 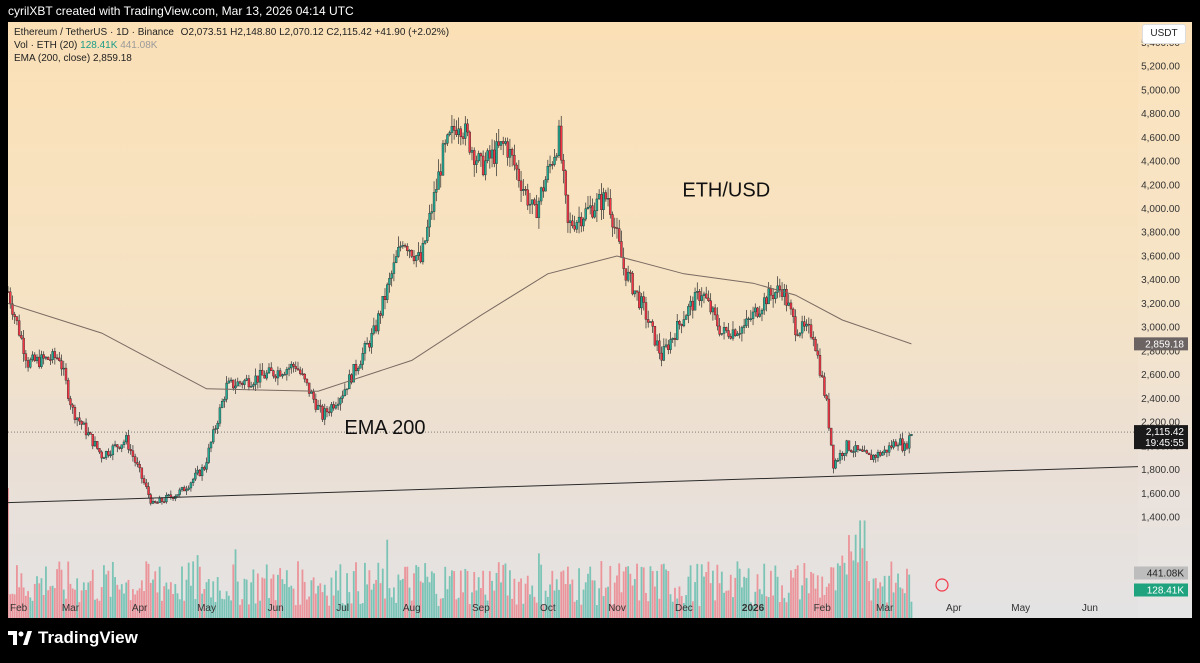 I want to click on volume-label: Vol · ETH (20), so click(x=46, y=45).